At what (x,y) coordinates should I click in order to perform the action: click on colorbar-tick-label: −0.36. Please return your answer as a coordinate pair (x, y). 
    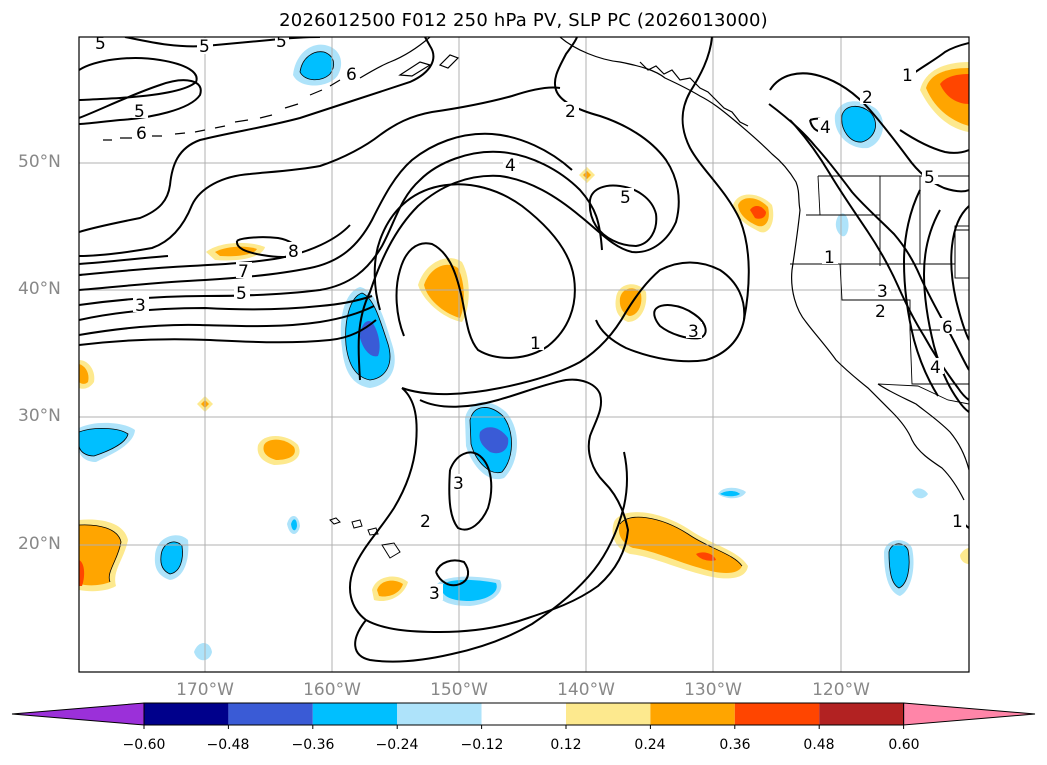
    Looking at the image, I should click on (313, 745).